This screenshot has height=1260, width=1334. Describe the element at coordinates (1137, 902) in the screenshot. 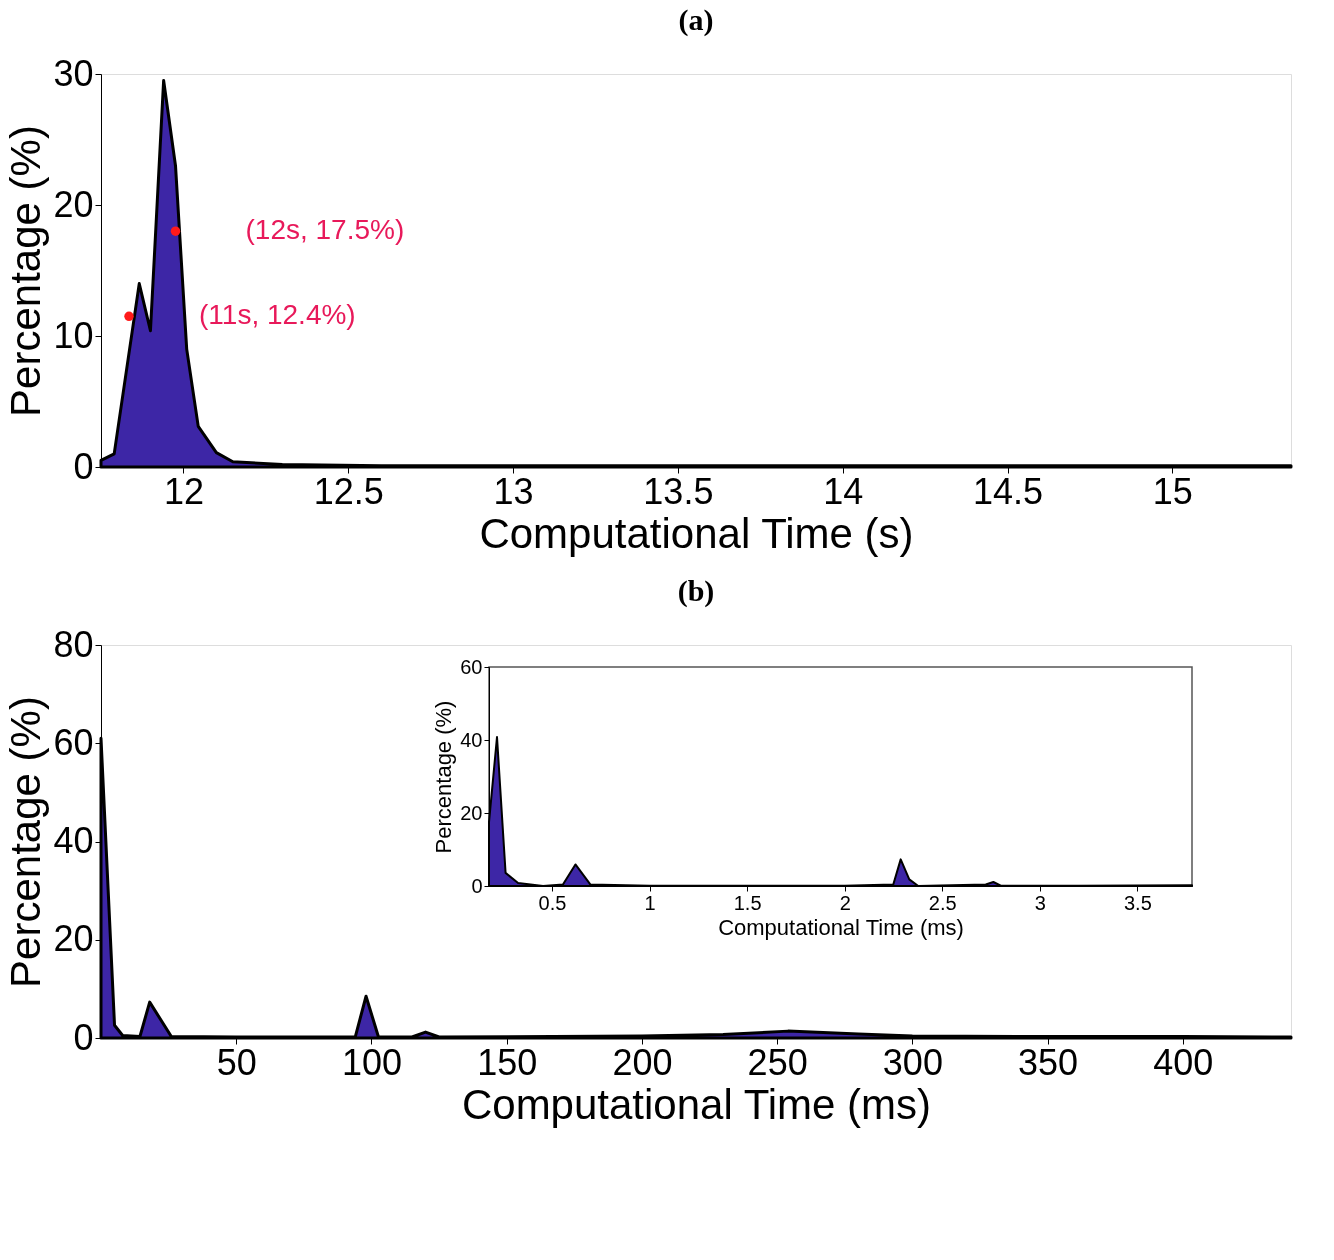

I see `x-tick-label: 3.5` at that location.